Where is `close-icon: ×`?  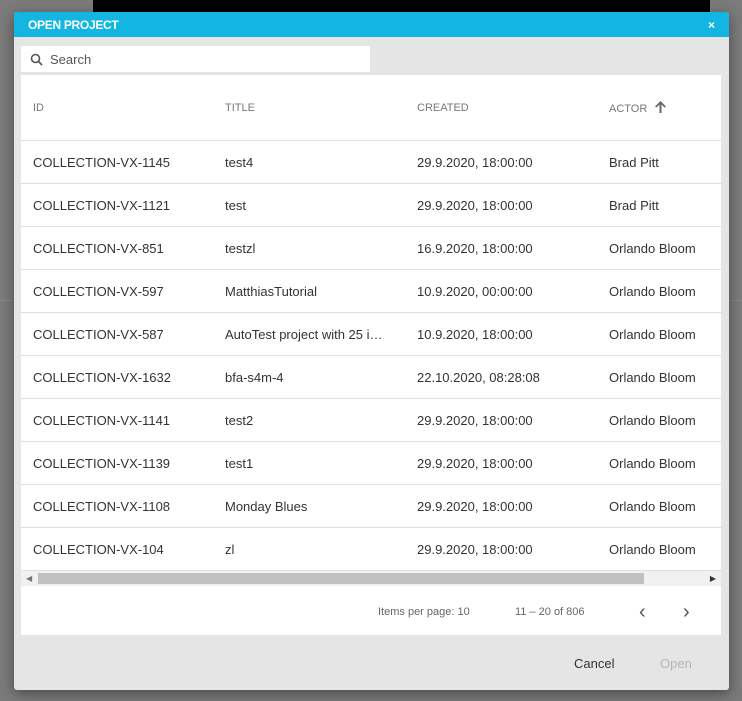 close-icon: × is located at coordinates (711, 24).